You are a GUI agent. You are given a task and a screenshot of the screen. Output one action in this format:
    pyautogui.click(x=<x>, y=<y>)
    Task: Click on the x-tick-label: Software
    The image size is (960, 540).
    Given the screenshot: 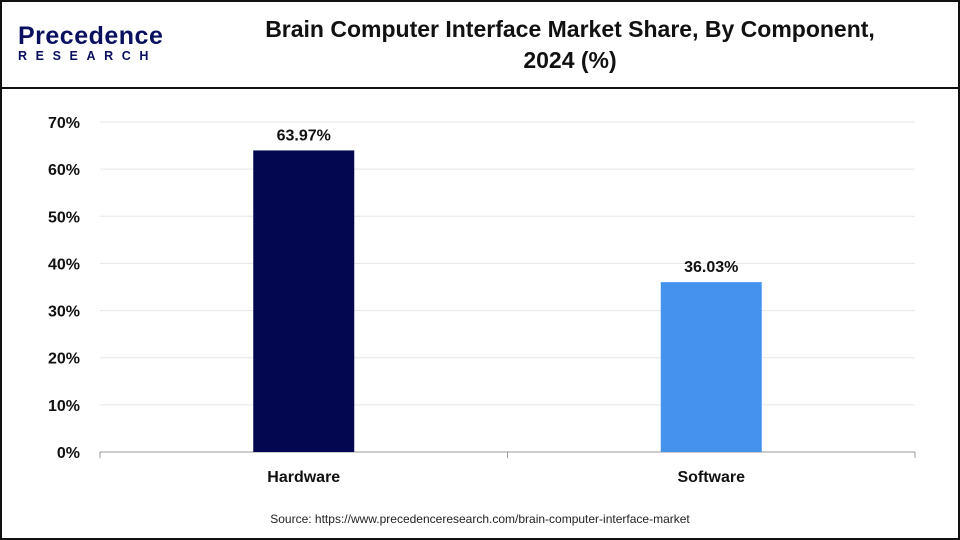 What is the action you would take?
    pyautogui.click(x=711, y=477)
    